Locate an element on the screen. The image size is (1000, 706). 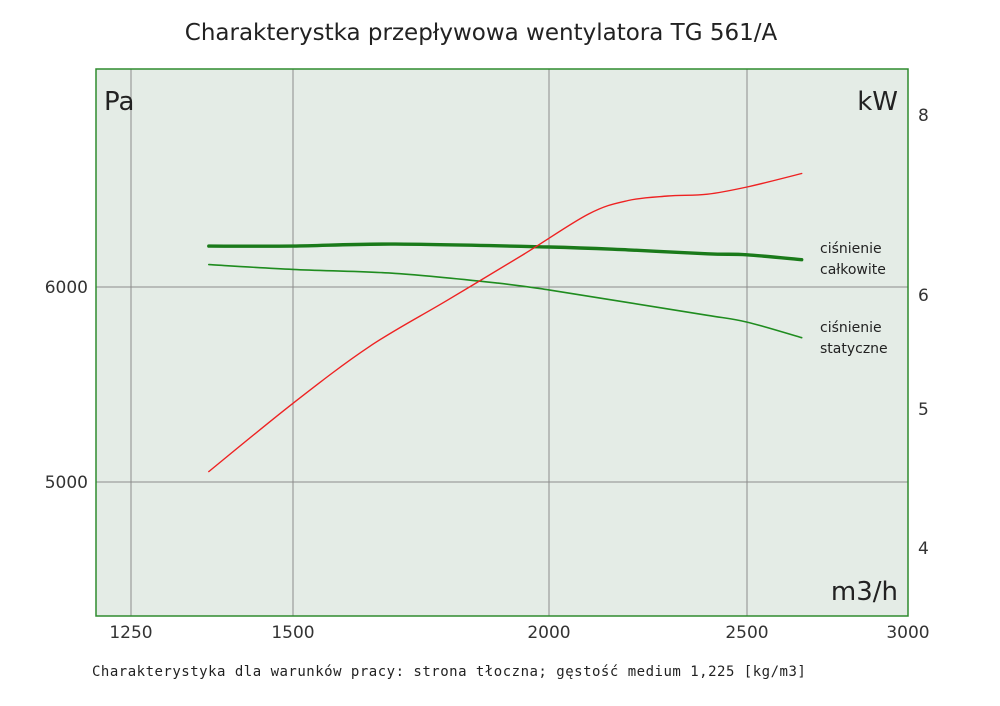
x-tick-label-3000: 3000 is located at coordinates (907, 633).